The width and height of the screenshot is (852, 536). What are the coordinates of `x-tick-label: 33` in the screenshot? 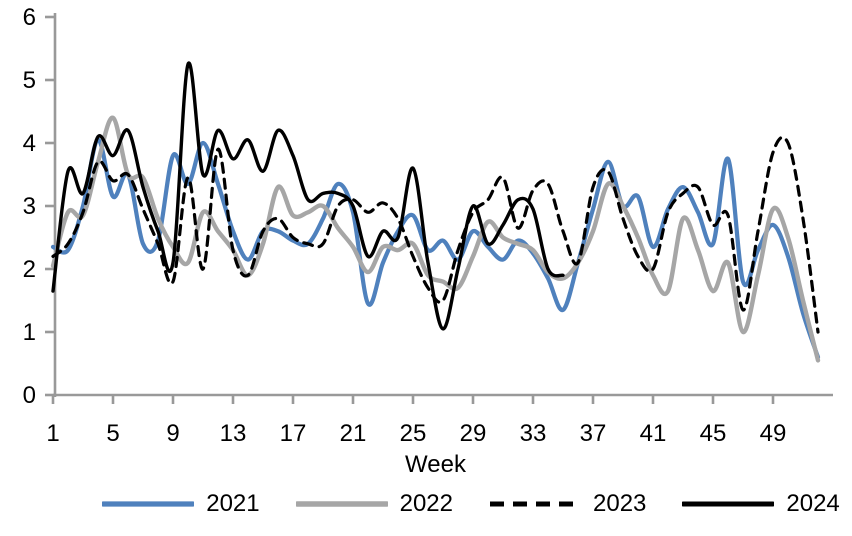 It's located at (533, 433).